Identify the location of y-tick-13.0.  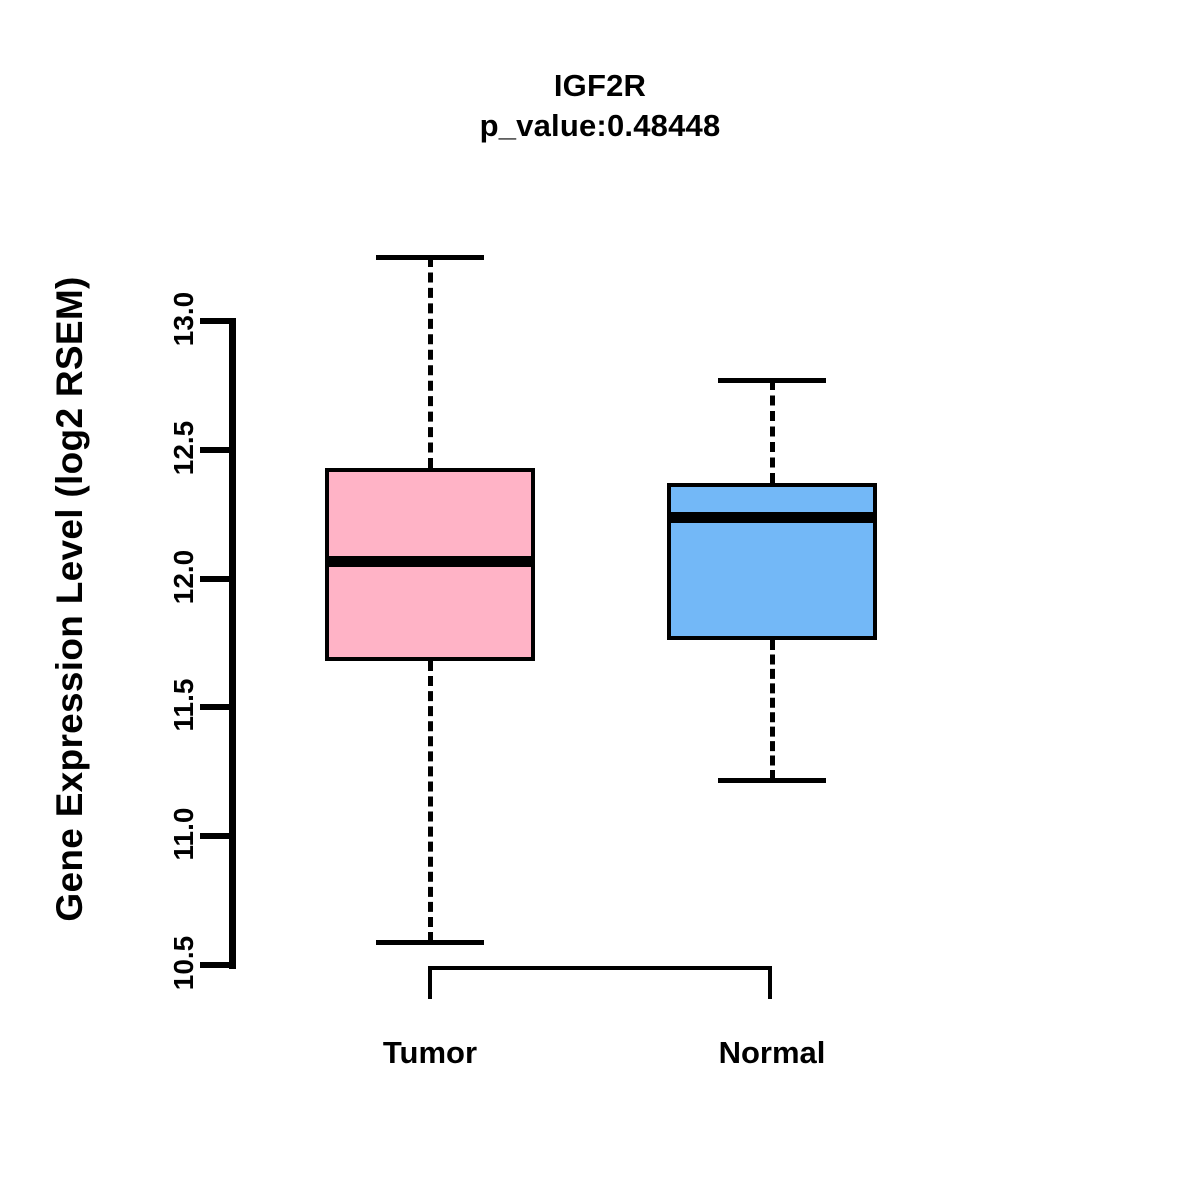
(215, 321).